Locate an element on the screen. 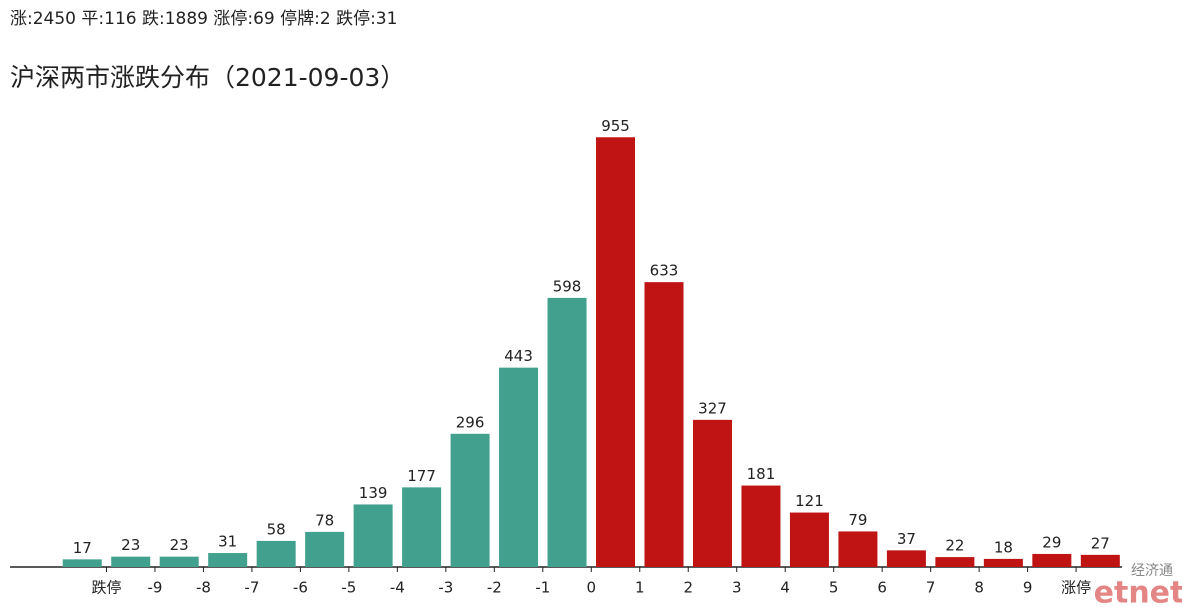 The width and height of the screenshot is (1182, 607). x-tick-label: -3 is located at coordinates (445, 588).